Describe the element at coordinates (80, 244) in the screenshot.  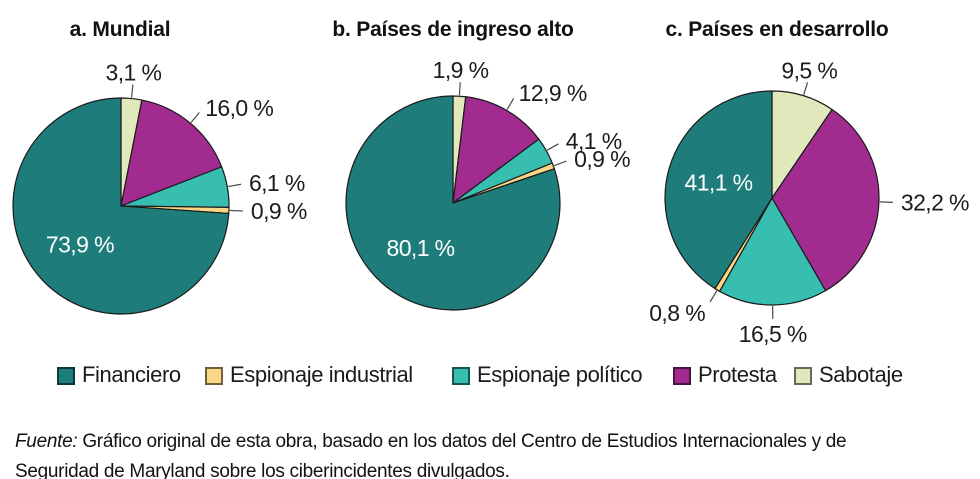
I see `pie-a-value-label-financiero: 73,9 %` at that location.